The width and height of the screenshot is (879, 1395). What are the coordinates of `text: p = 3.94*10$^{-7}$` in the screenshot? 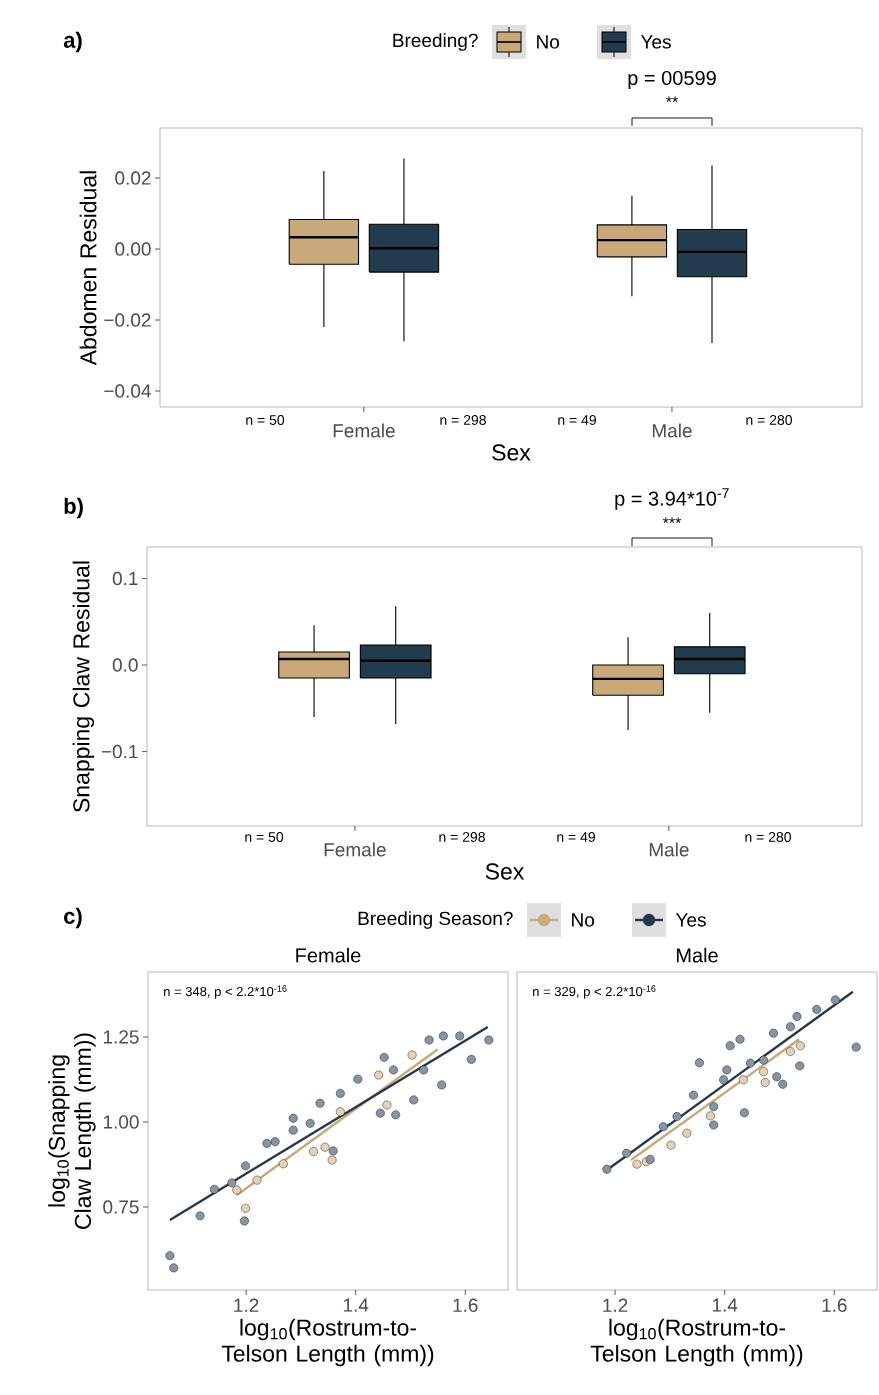 It's located at (672, 499).